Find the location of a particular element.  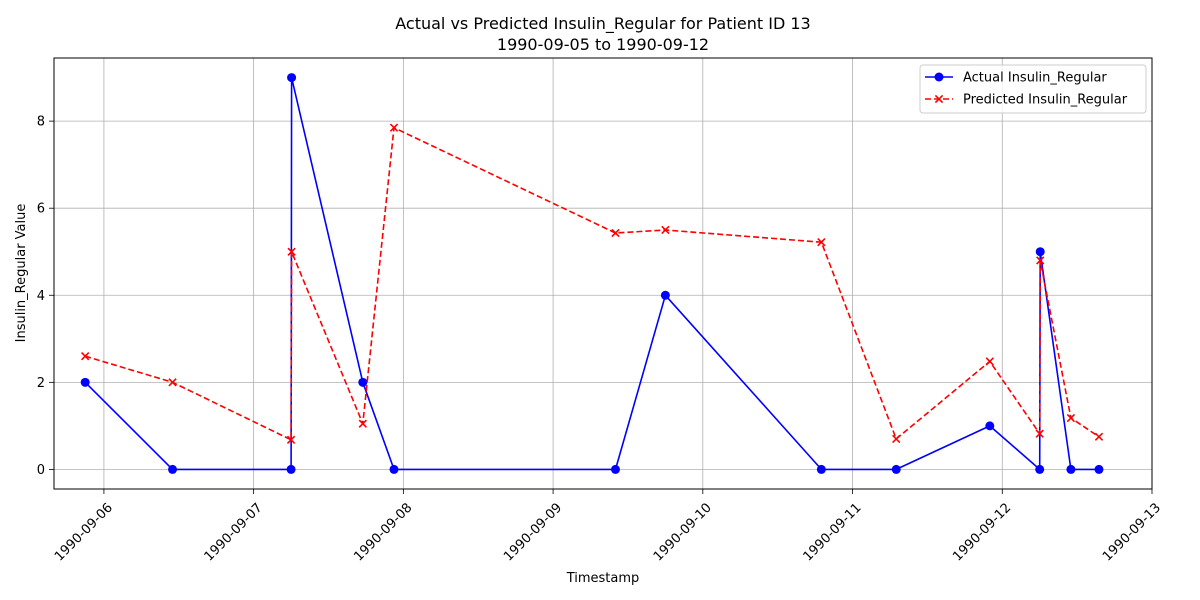

y-tick-label: 0 is located at coordinates (41, 470).